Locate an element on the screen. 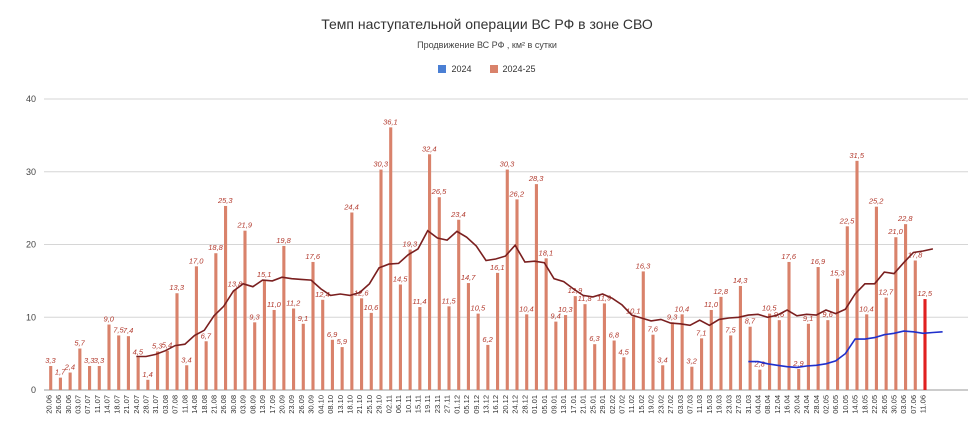 This screenshot has width=974, height=436. bar-data-label: 3,3 is located at coordinates (50, 360).